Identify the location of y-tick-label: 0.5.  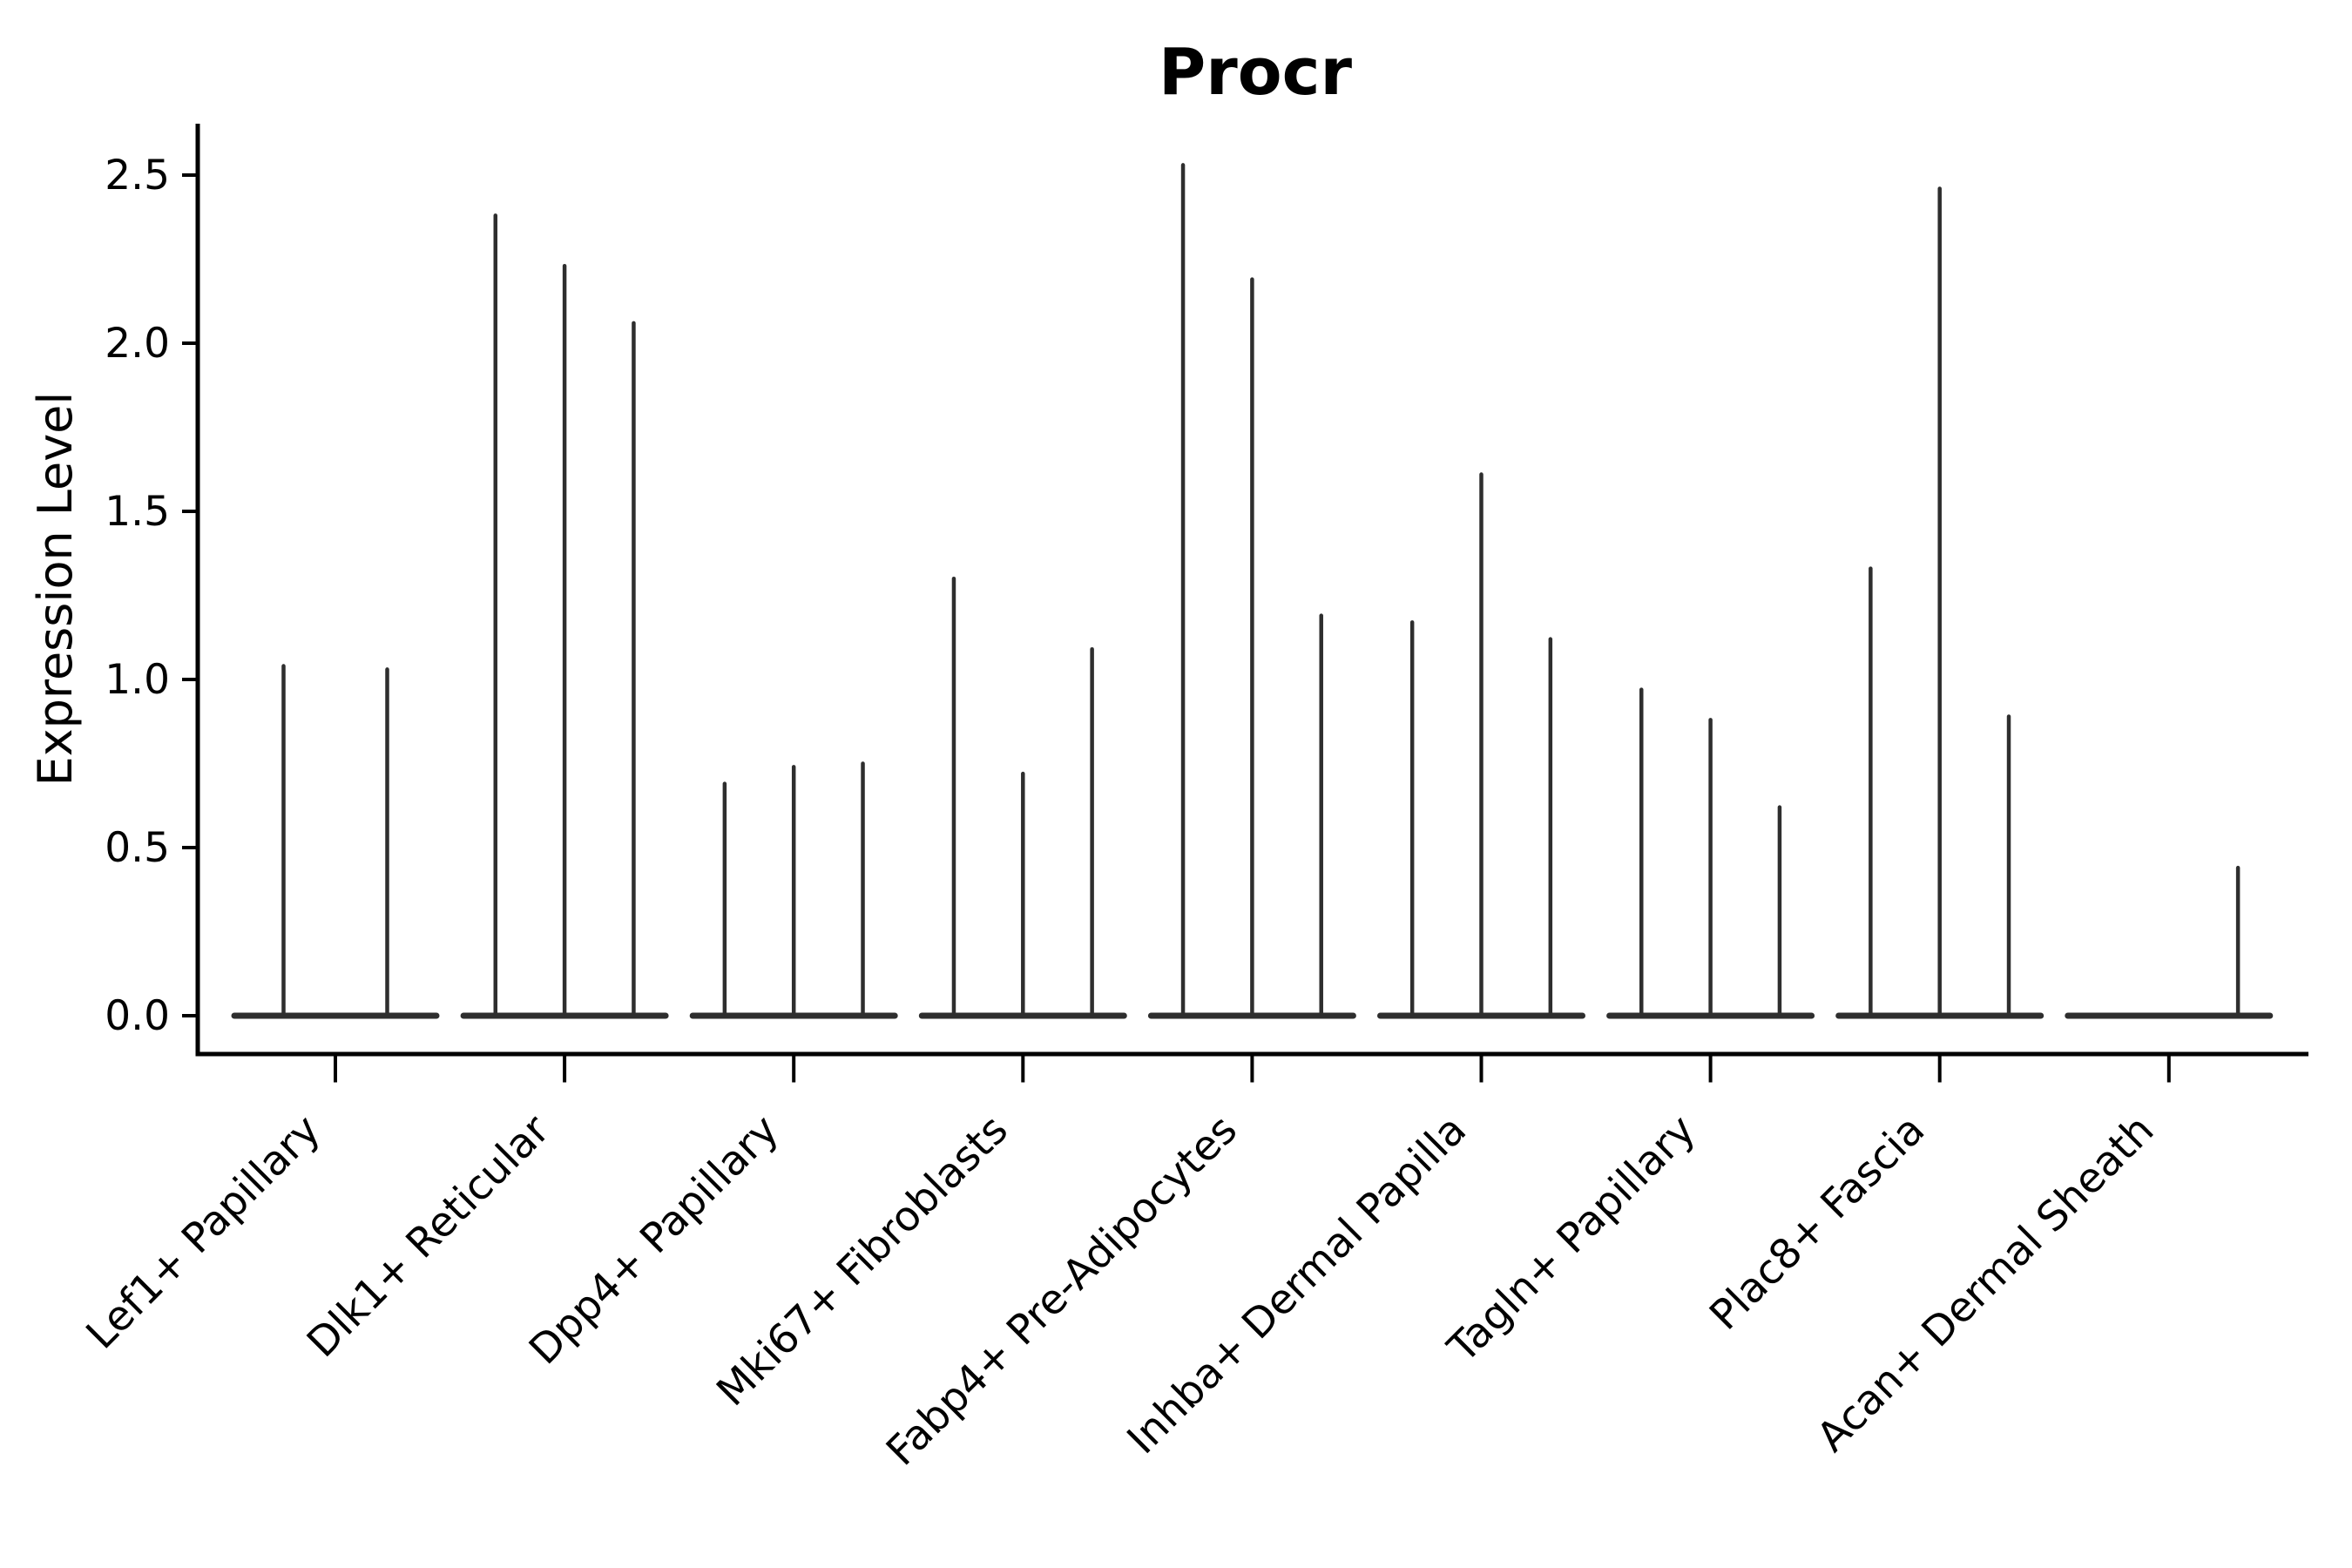
(137, 848).